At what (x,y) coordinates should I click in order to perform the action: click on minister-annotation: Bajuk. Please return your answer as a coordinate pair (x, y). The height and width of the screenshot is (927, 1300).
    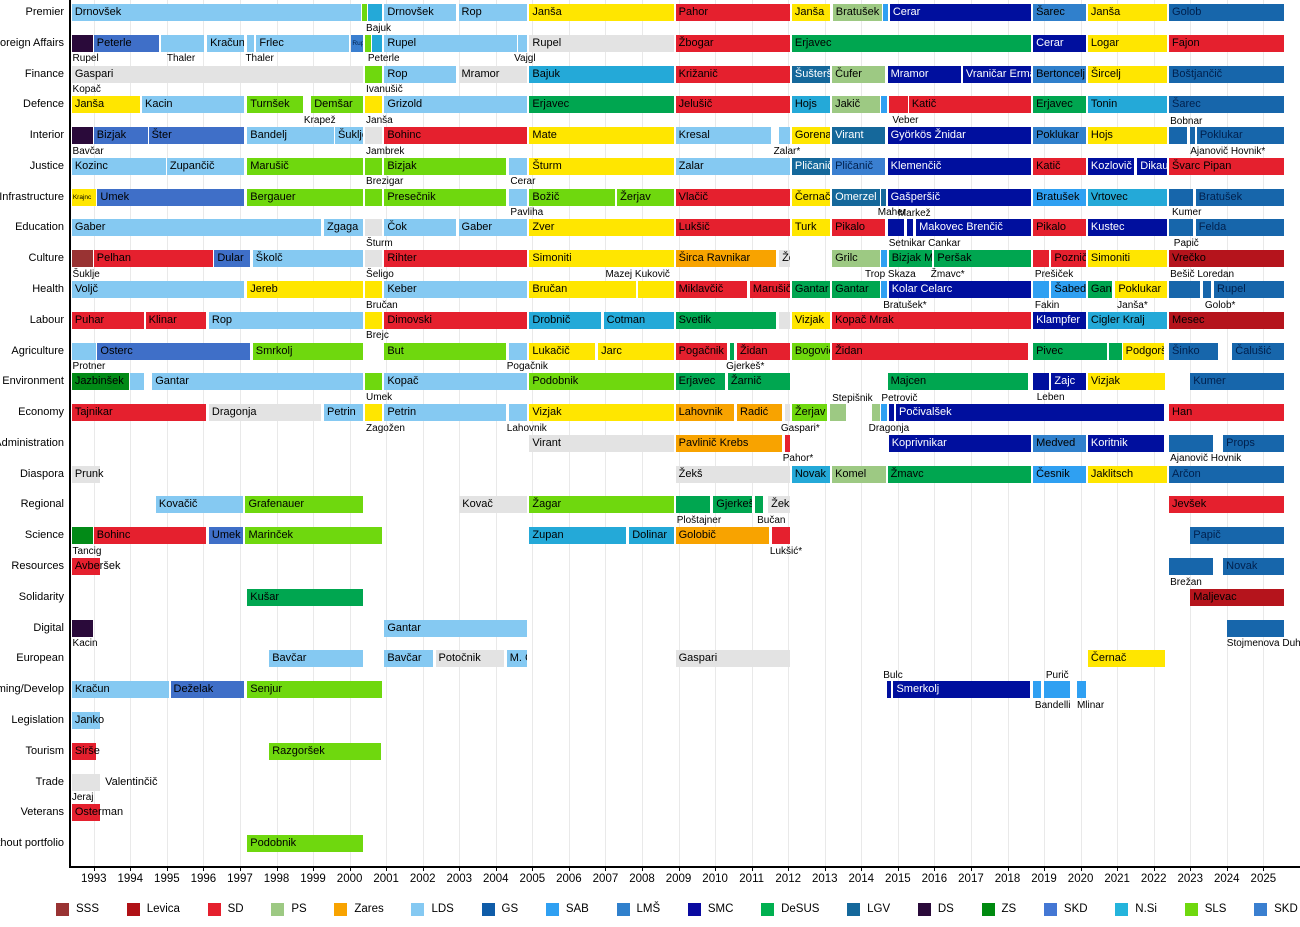
    Looking at the image, I should click on (379, 28).